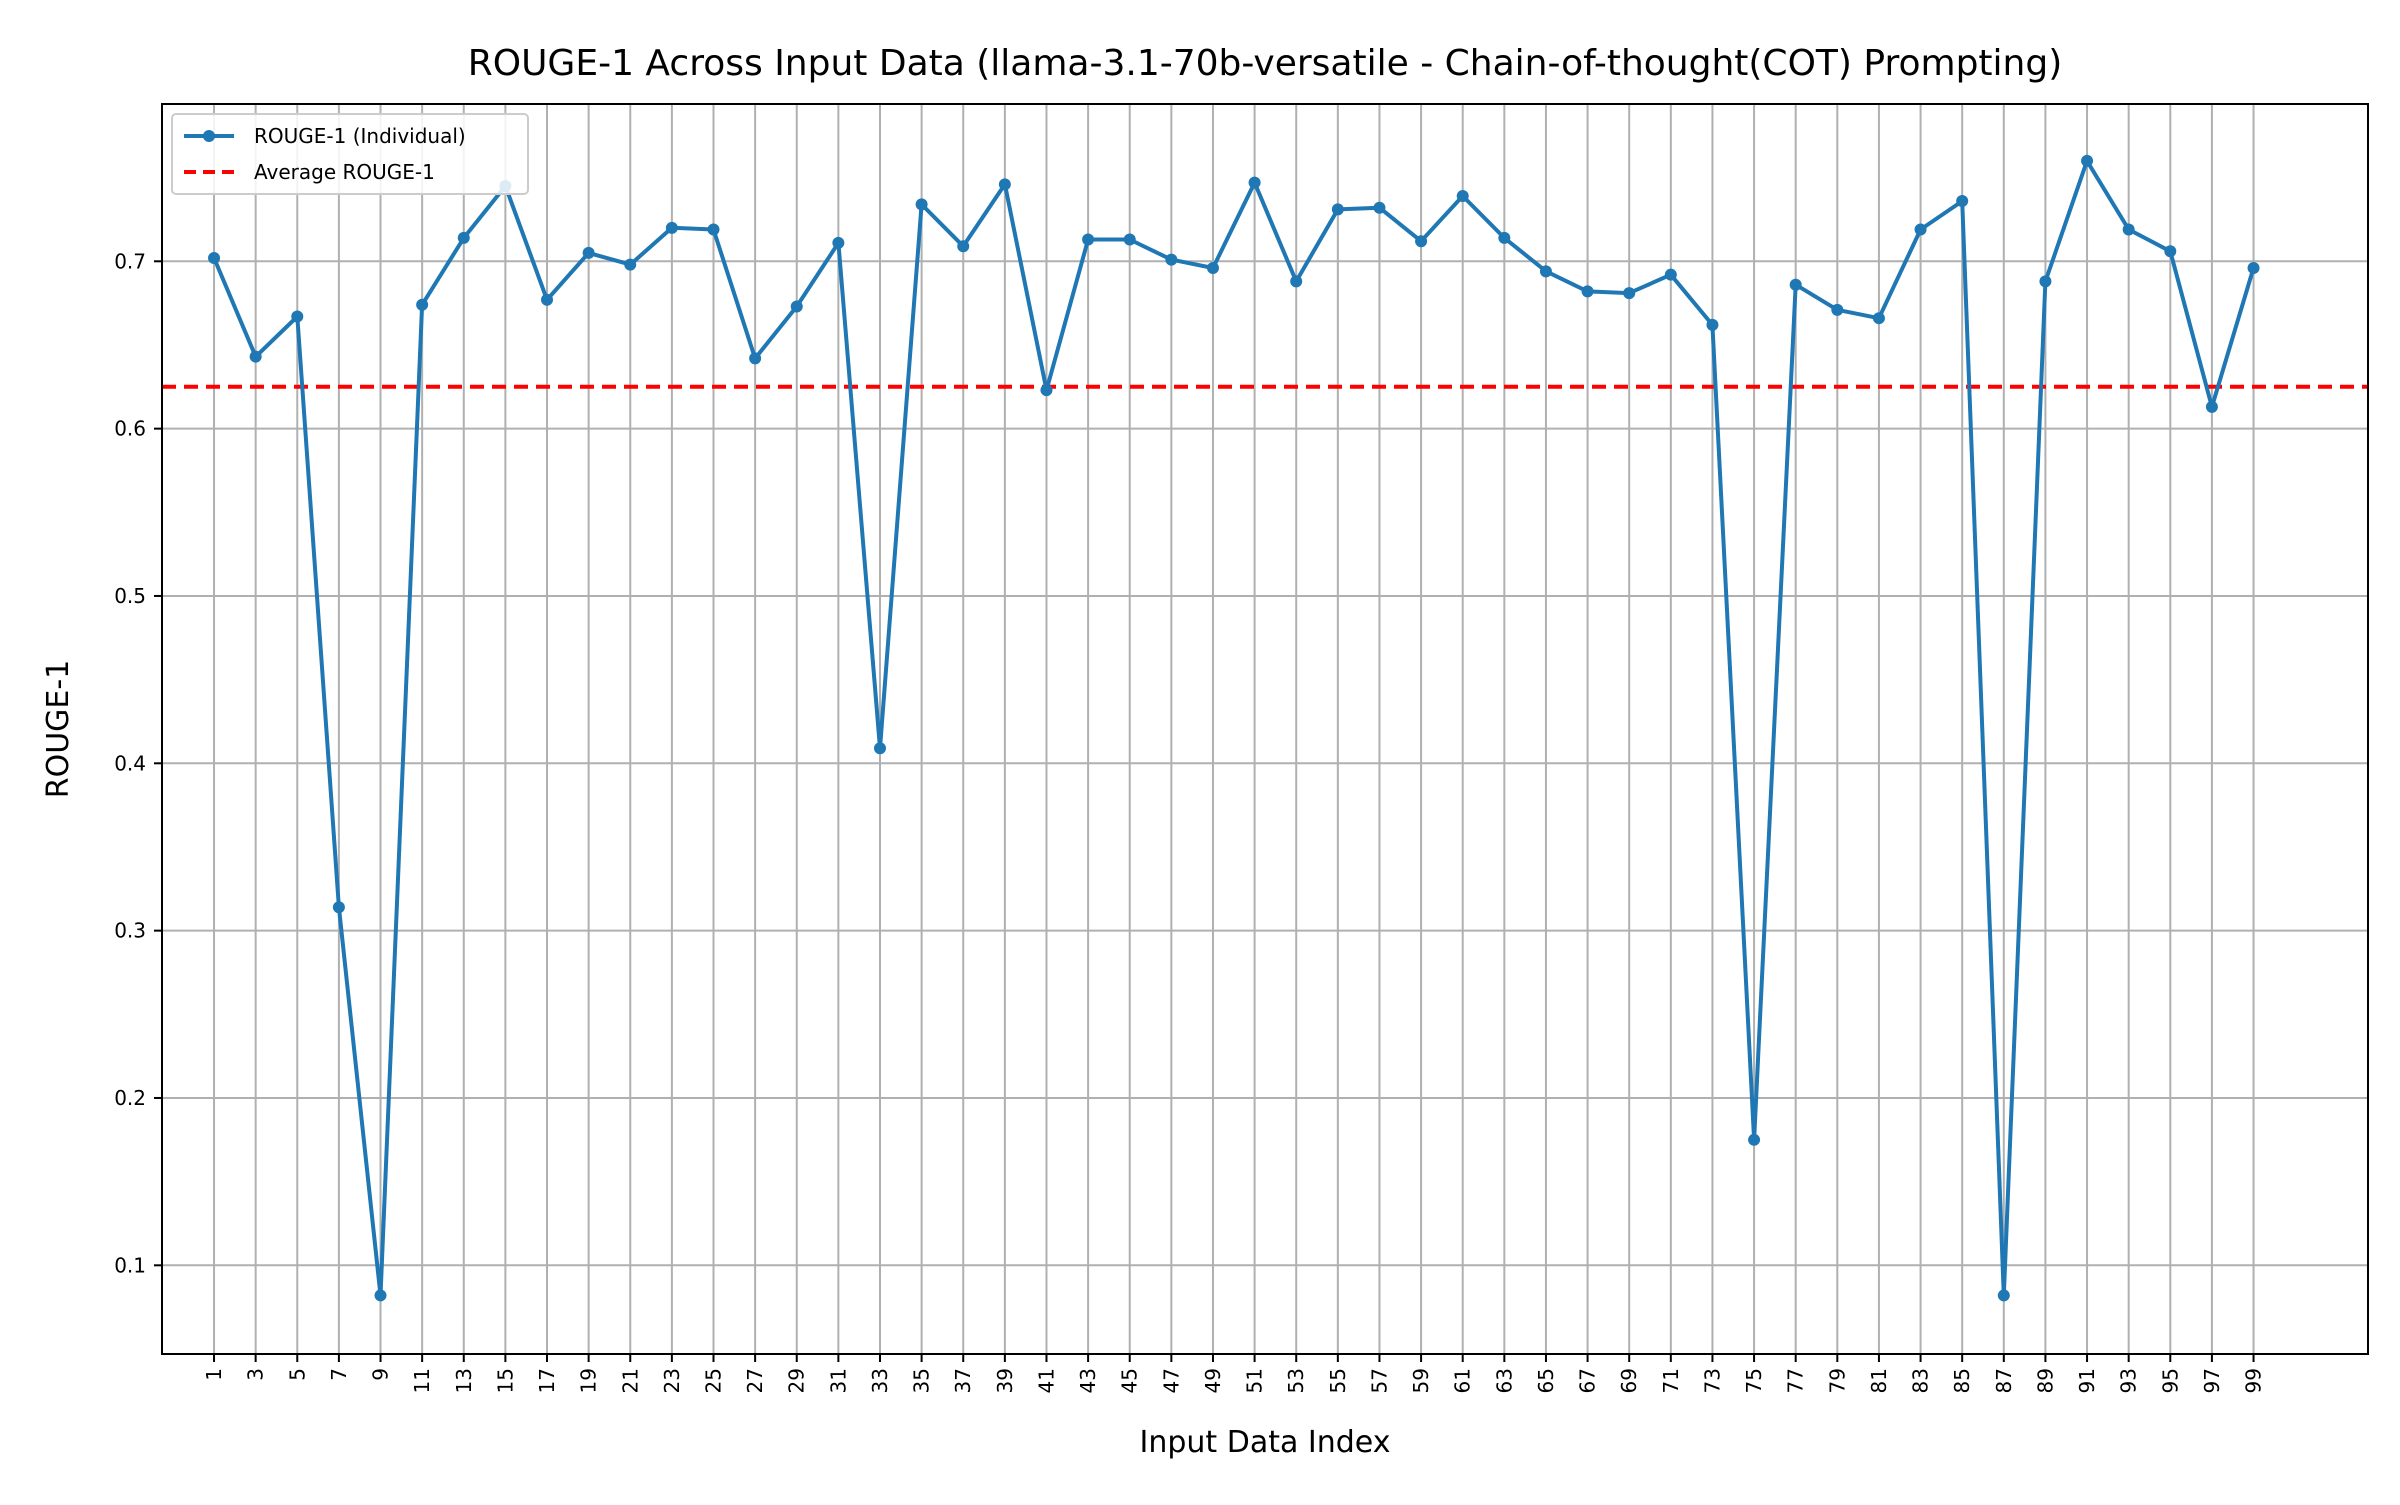 This screenshot has width=2400, height=1505. Describe the element at coordinates (1879, 1380) in the screenshot. I see `x-tick-label: 81` at that location.